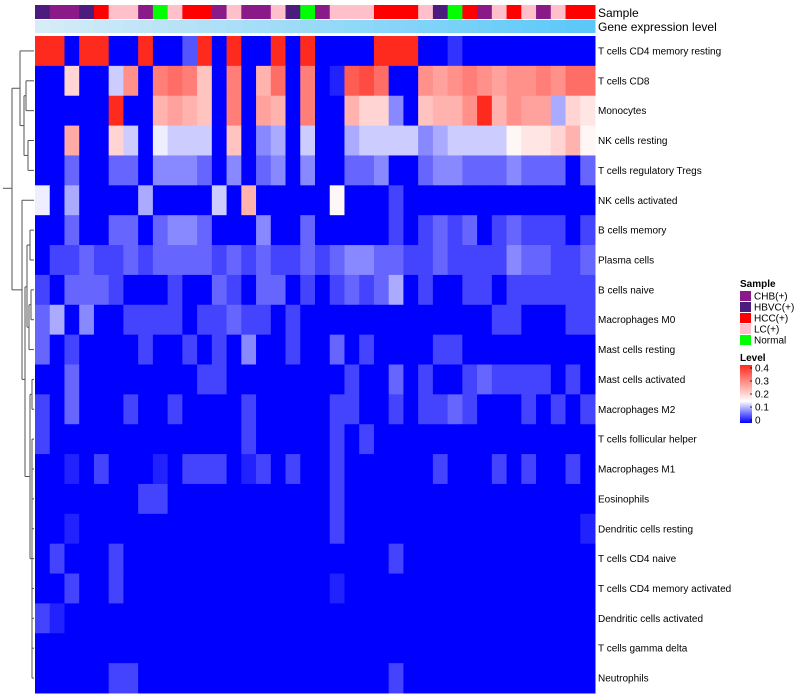 The height and width of the screenshot is (700, 800). What do you see at coordinates (745, 318) in the screenshot?
I see `legend-swatch` at bounding box center [745, 318].